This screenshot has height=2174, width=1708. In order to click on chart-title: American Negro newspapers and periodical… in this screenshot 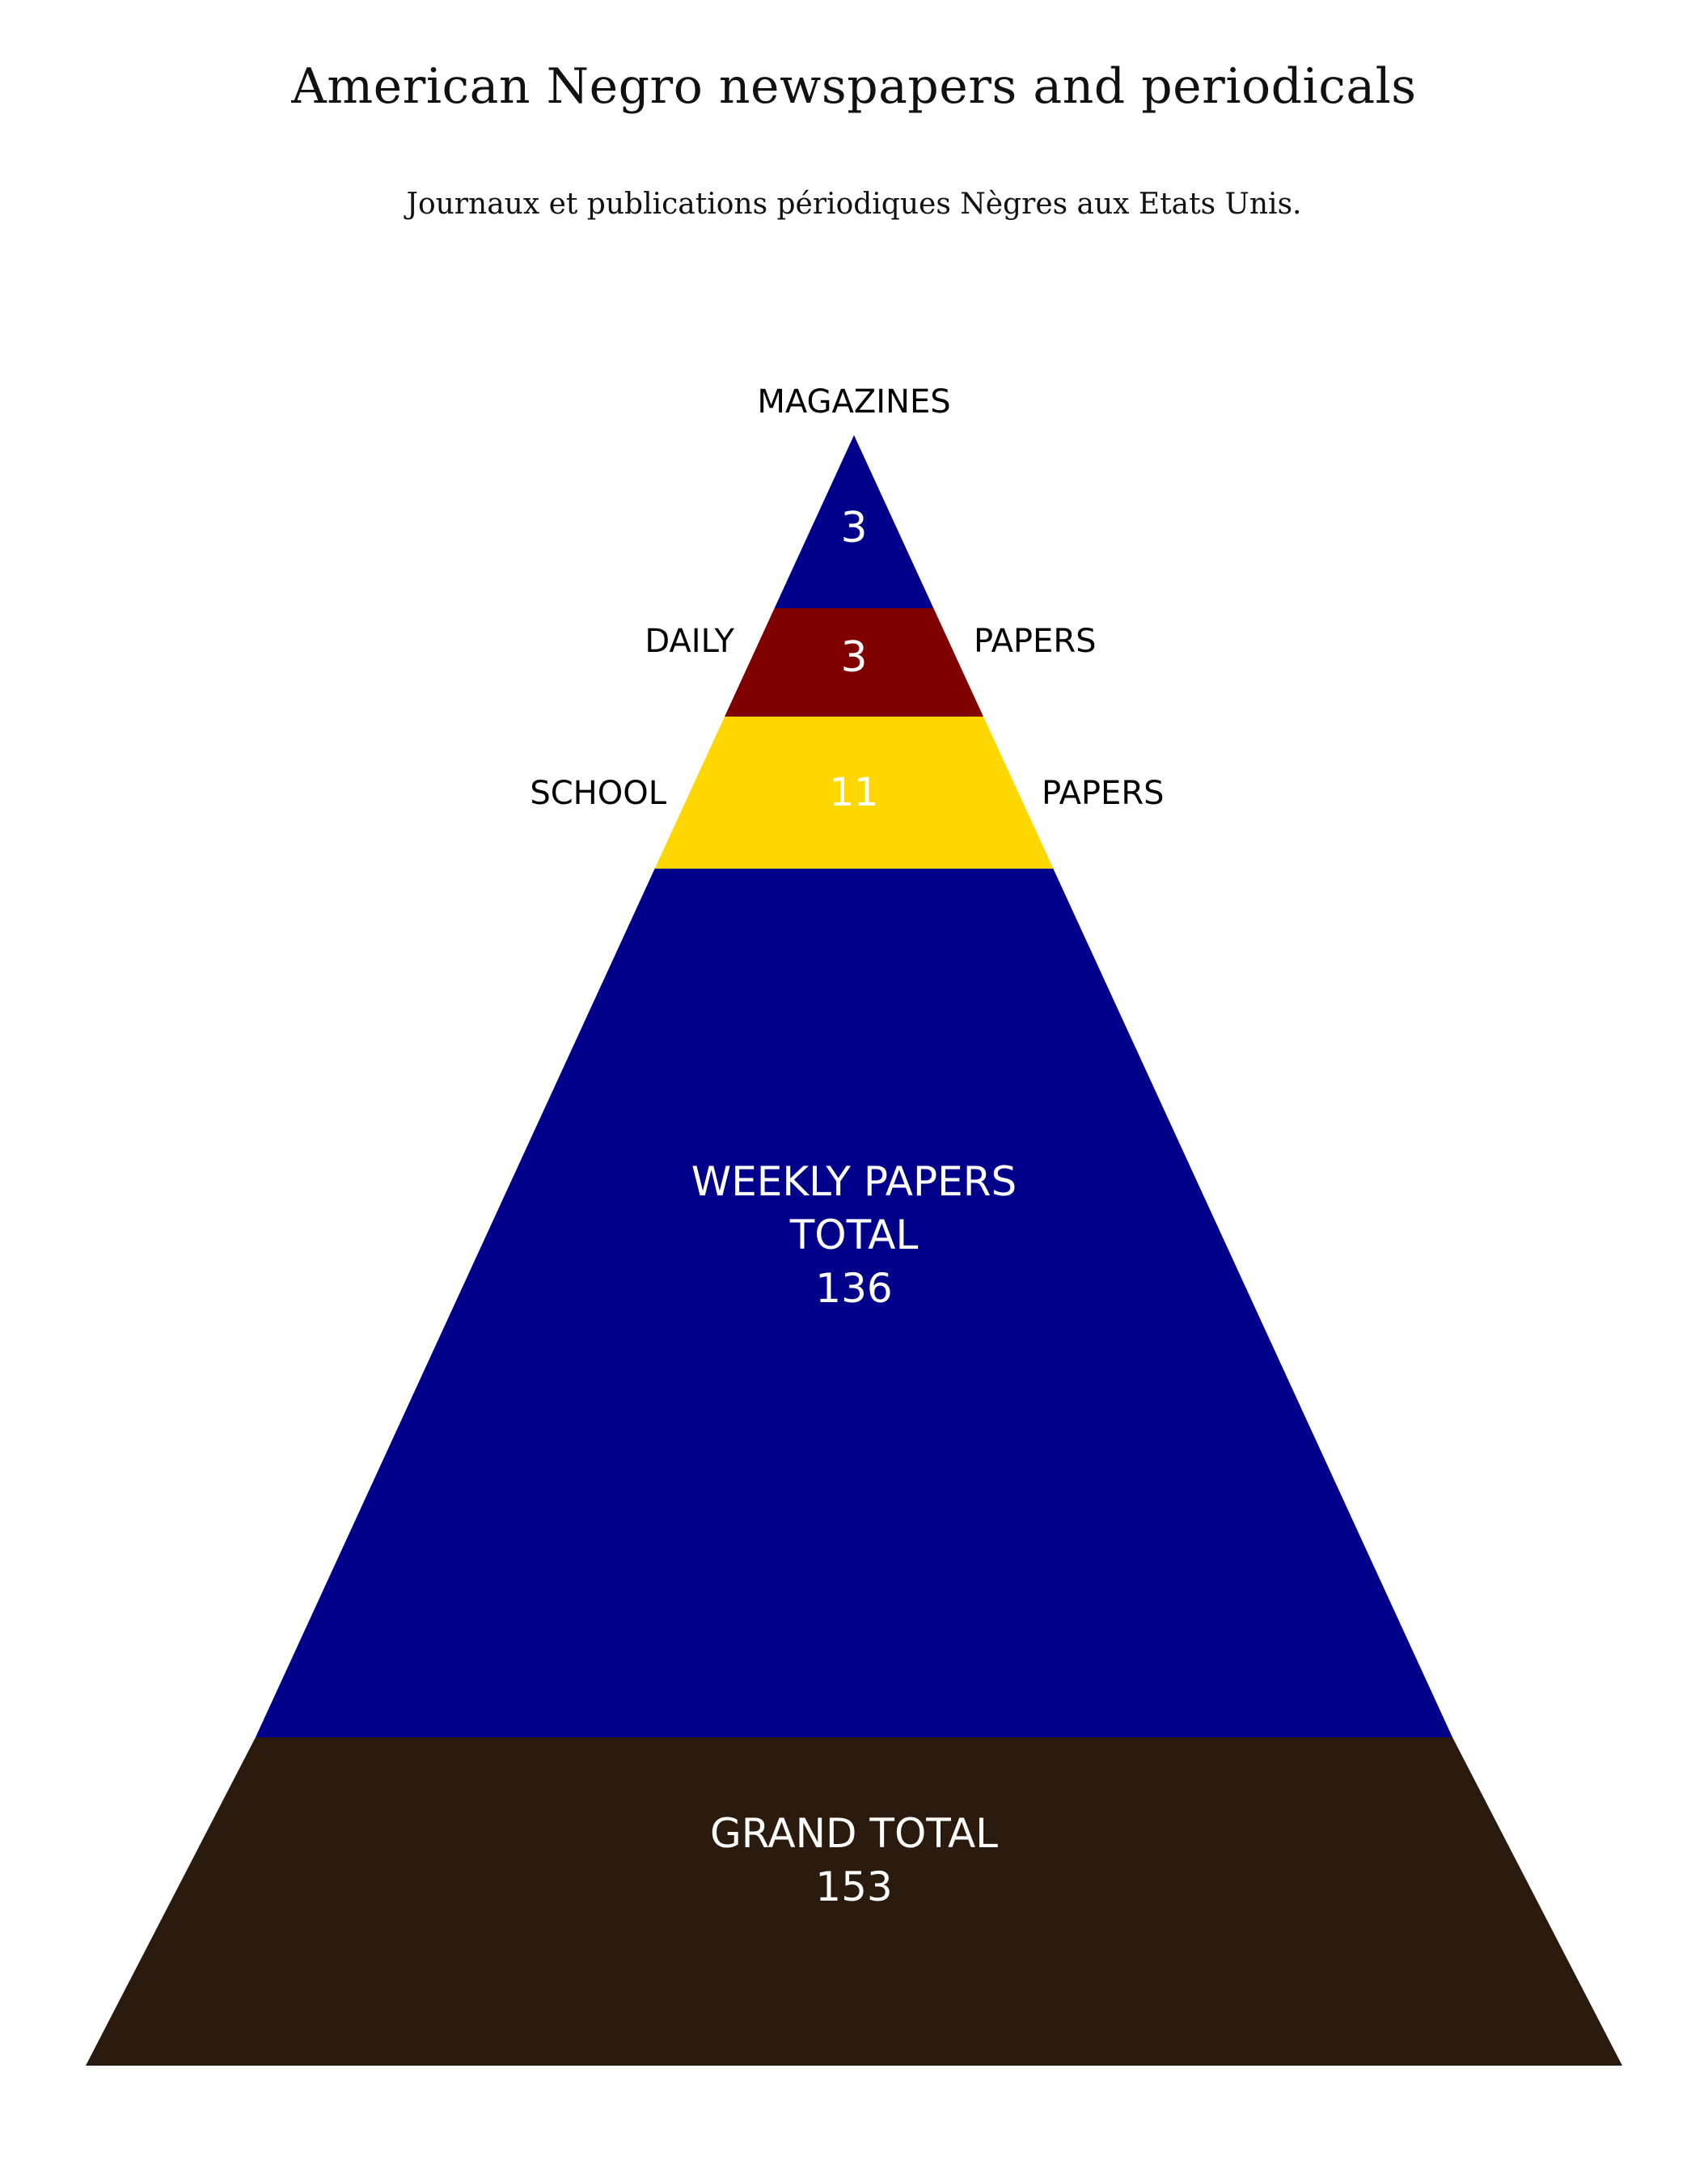, I will do `click(854, 86)`.